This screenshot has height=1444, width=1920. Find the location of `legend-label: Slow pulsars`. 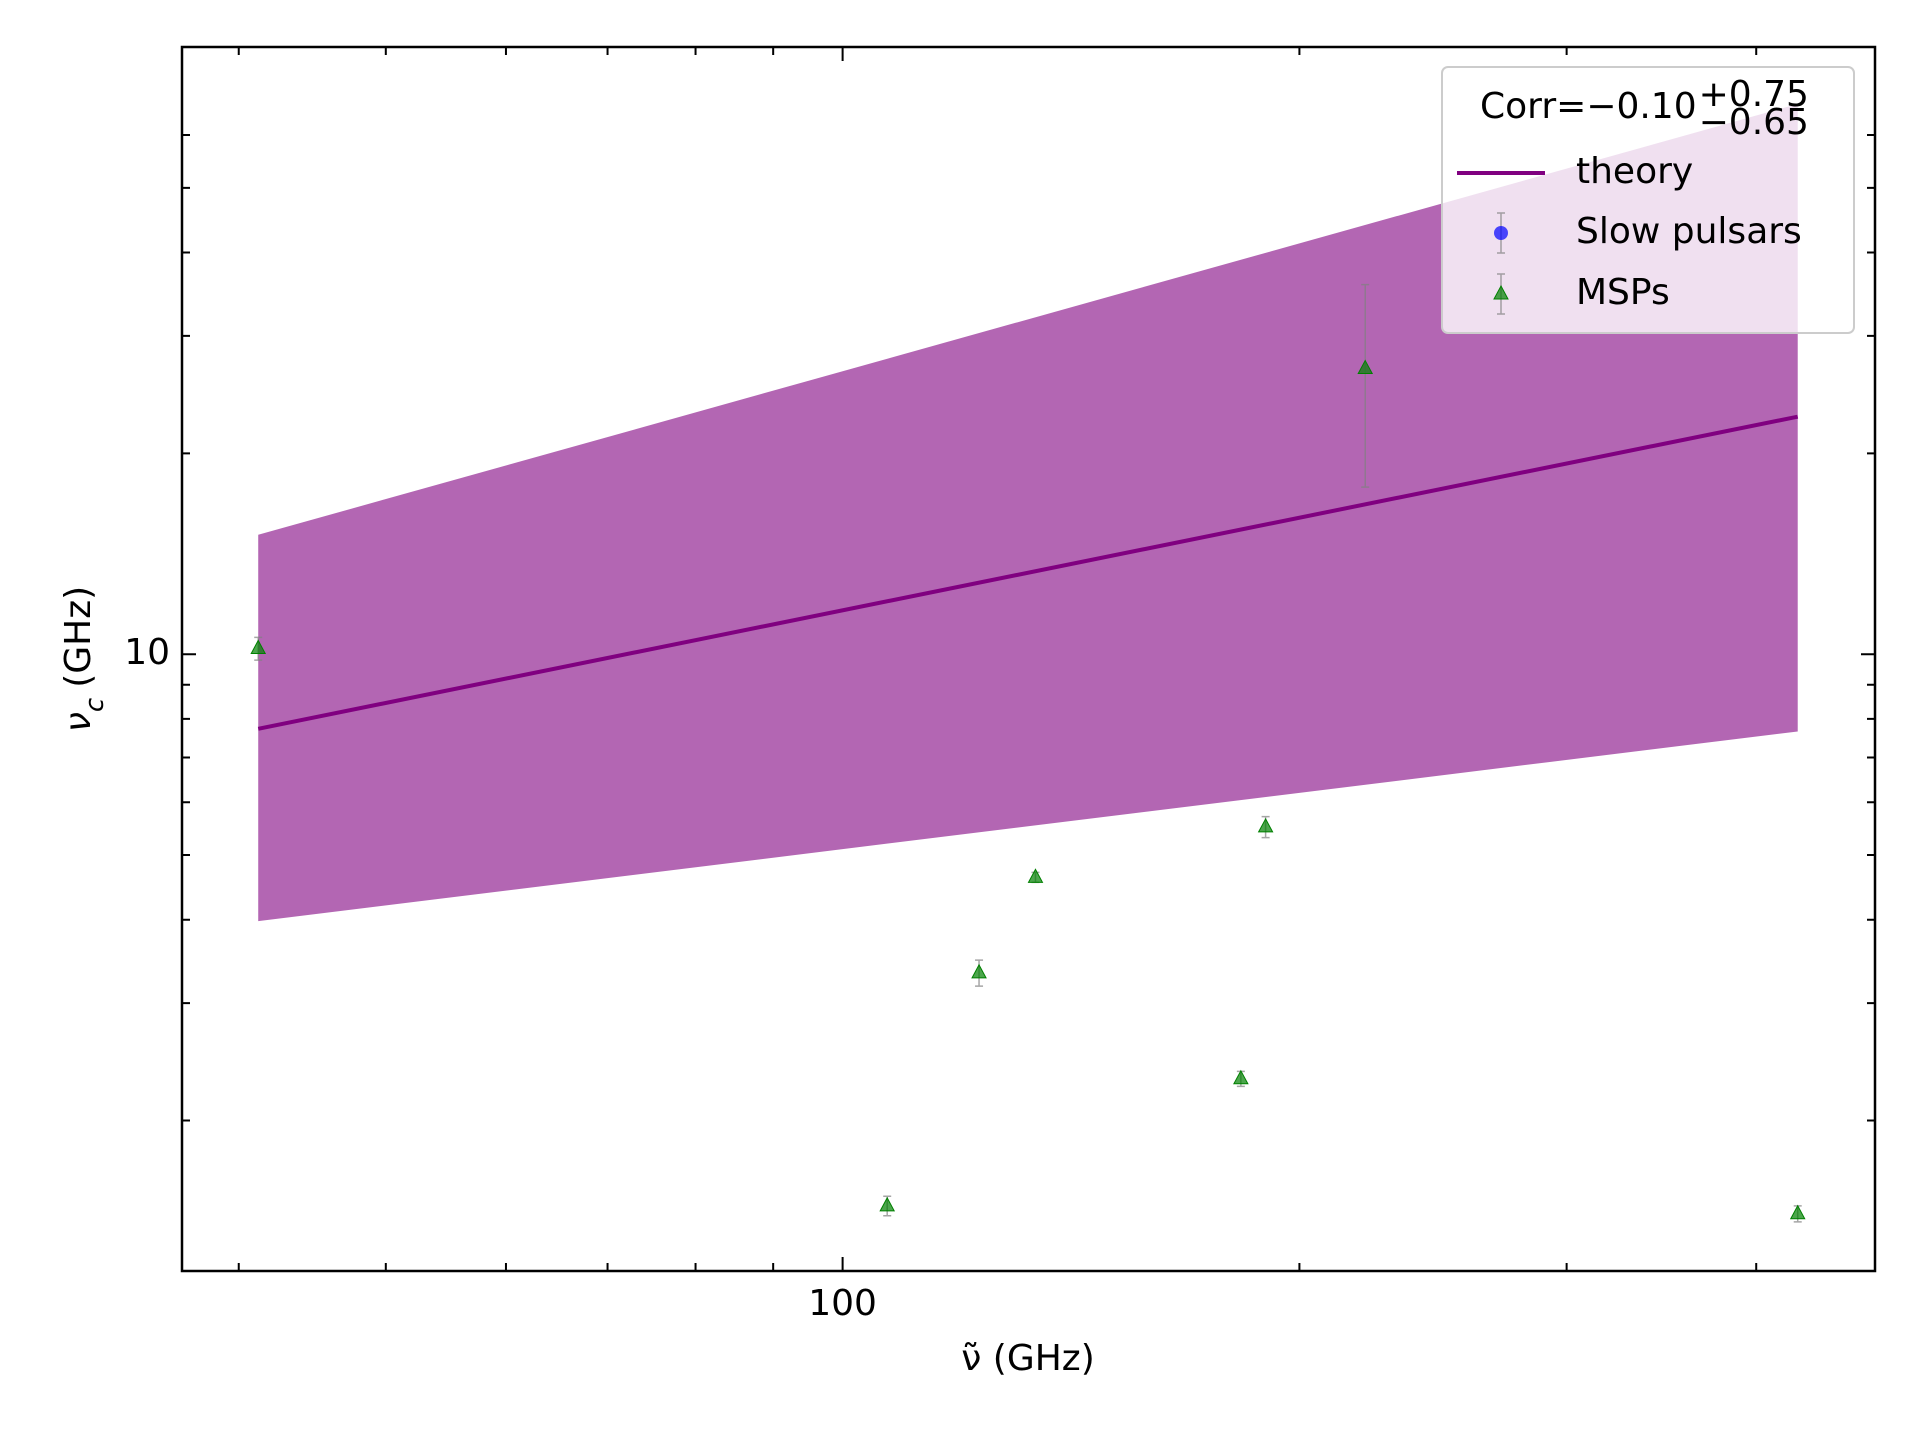

legend-label: Slow pulsars is located at coordinates (1689, 231).